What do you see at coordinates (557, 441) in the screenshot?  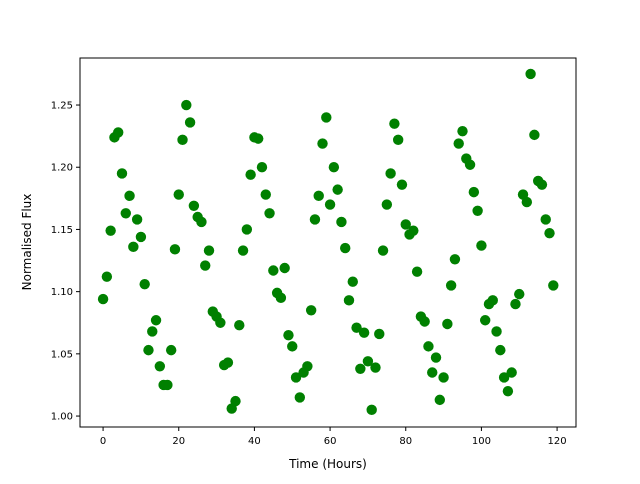 I see `x-tick-label: 120` at bounding box center [557, 441].